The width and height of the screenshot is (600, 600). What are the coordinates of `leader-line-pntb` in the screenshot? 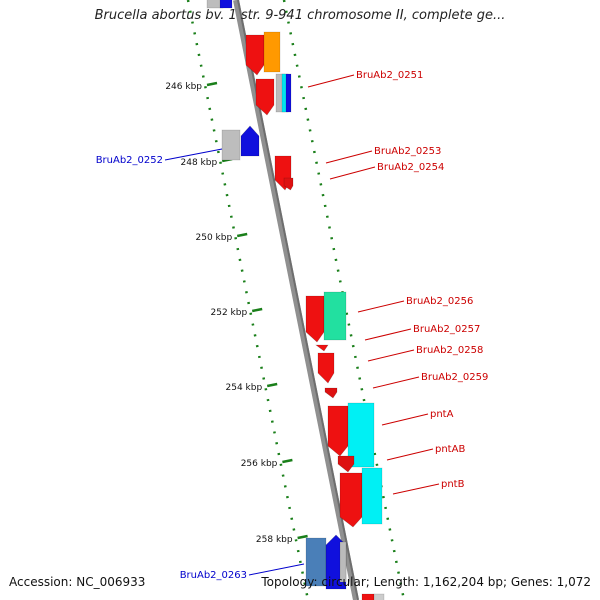 It's located at (416, 489).